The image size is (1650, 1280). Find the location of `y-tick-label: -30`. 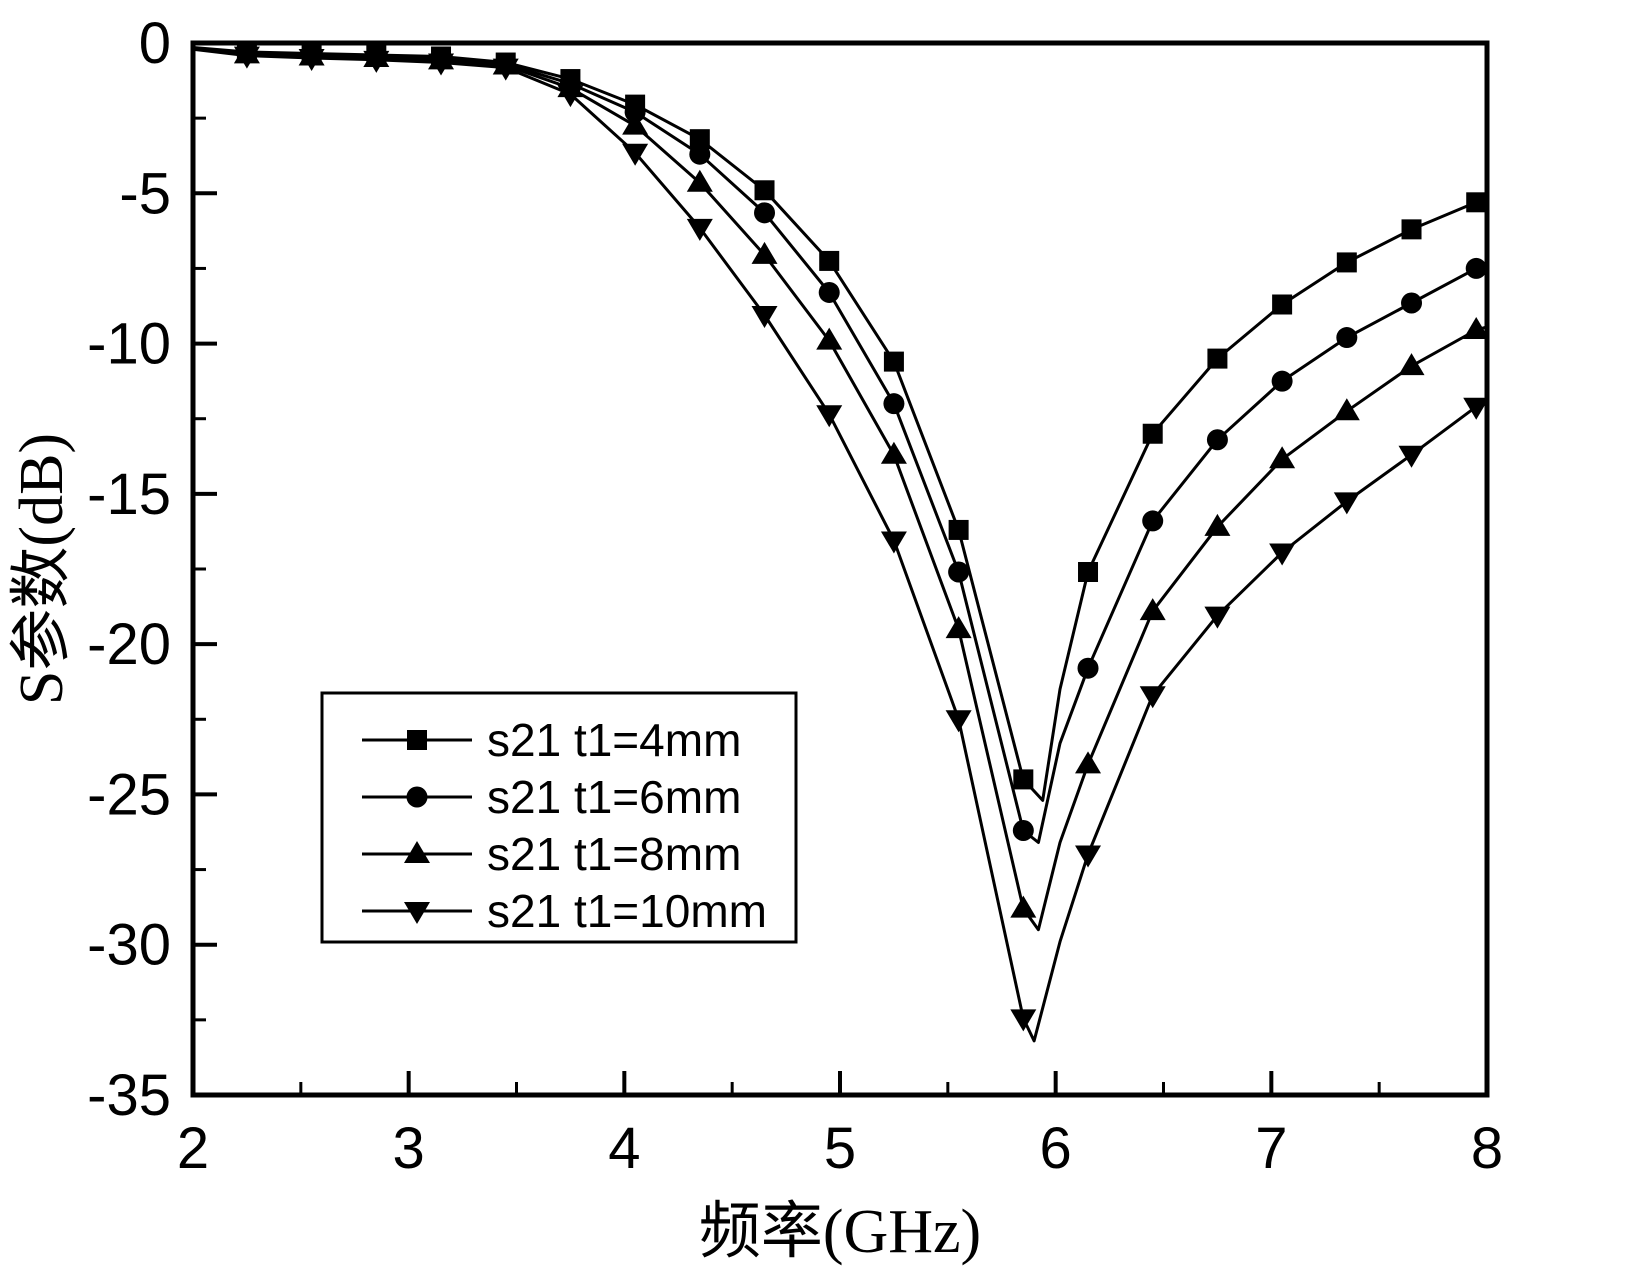

y-tick-label: -30 is located at coordinates (129, 945).